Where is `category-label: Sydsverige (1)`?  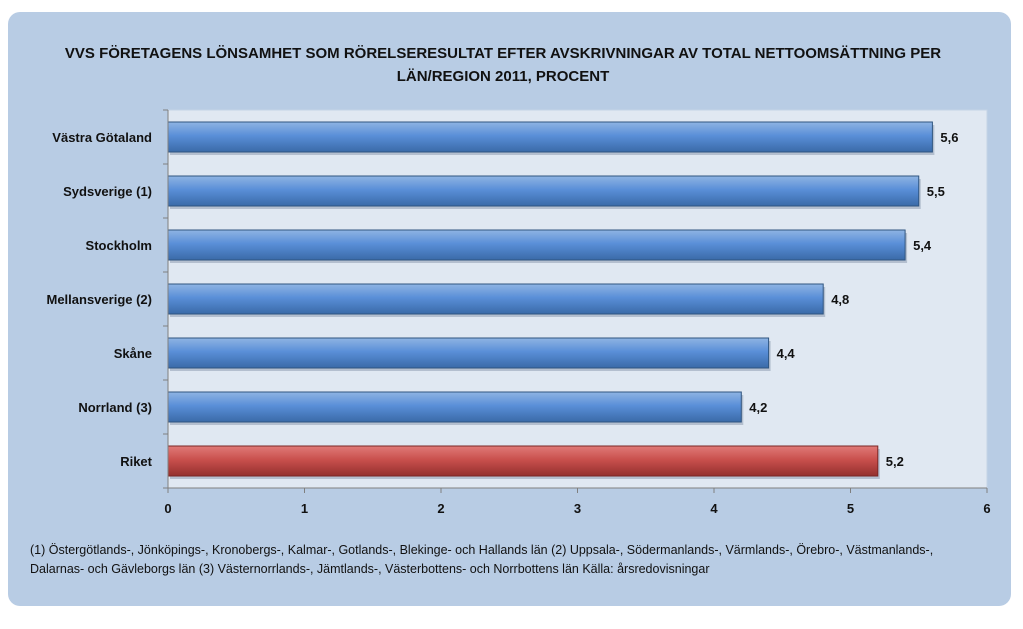
category-label: Sydsverige (1) is located at coordinates (107, 191).